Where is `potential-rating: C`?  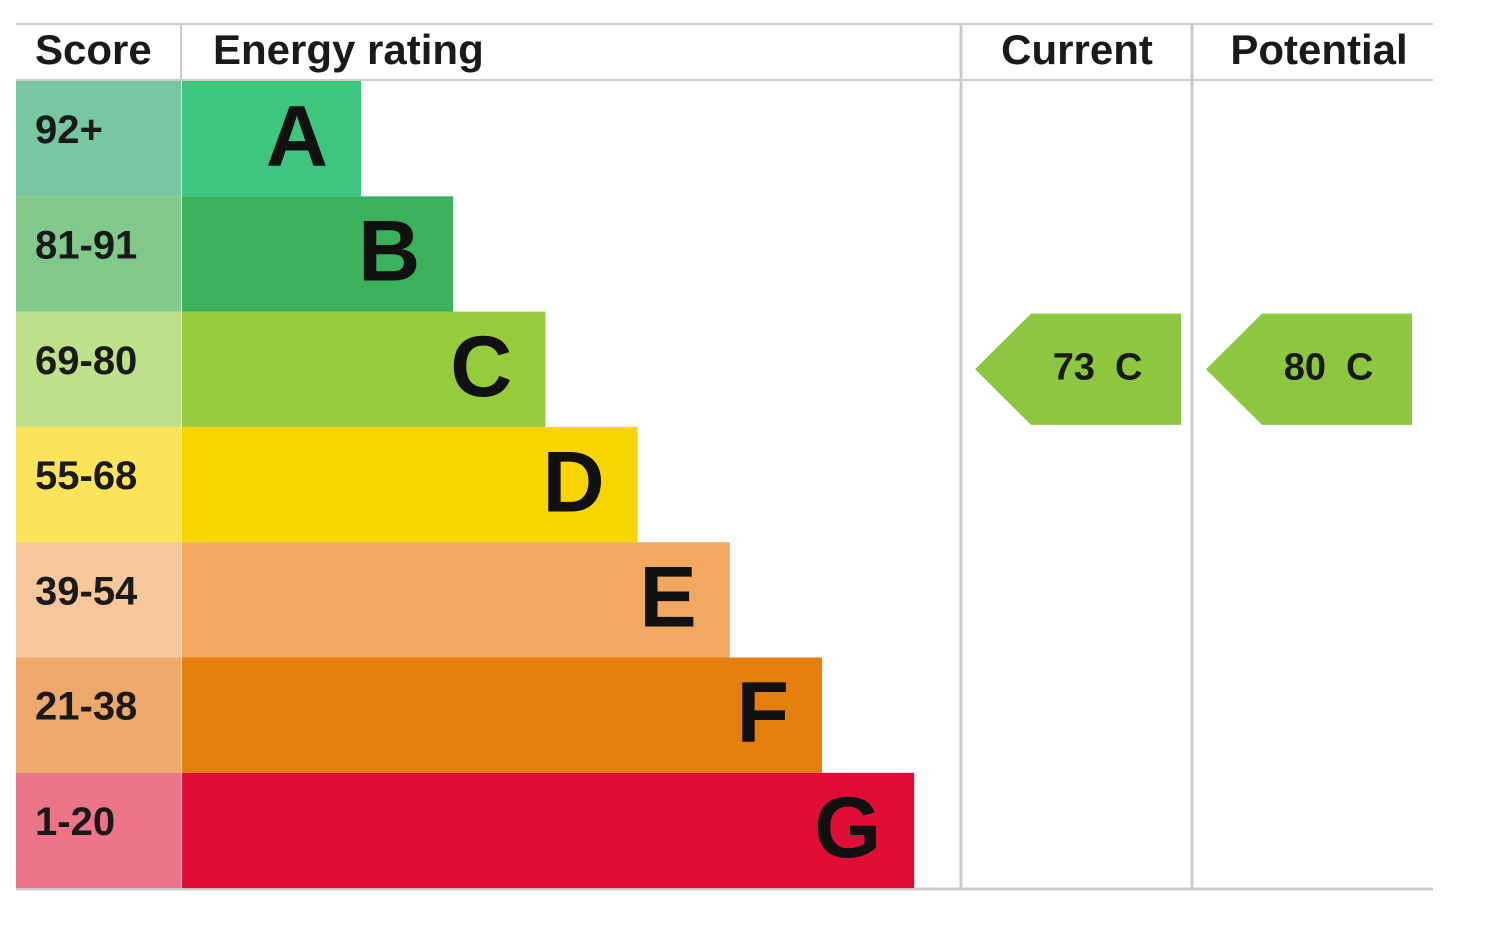
potential-rating: C is located at coordinates (1359, 367).